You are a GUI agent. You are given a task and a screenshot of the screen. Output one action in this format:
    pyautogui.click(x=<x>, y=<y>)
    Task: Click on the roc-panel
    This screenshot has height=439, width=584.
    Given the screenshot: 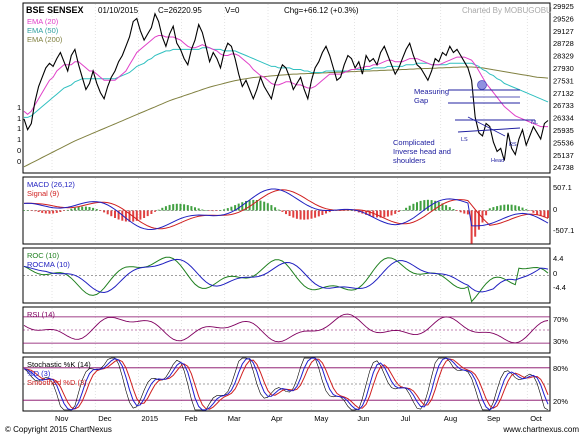 What is the action you would take?
    pyautogui.click(x=286, y=275)
    